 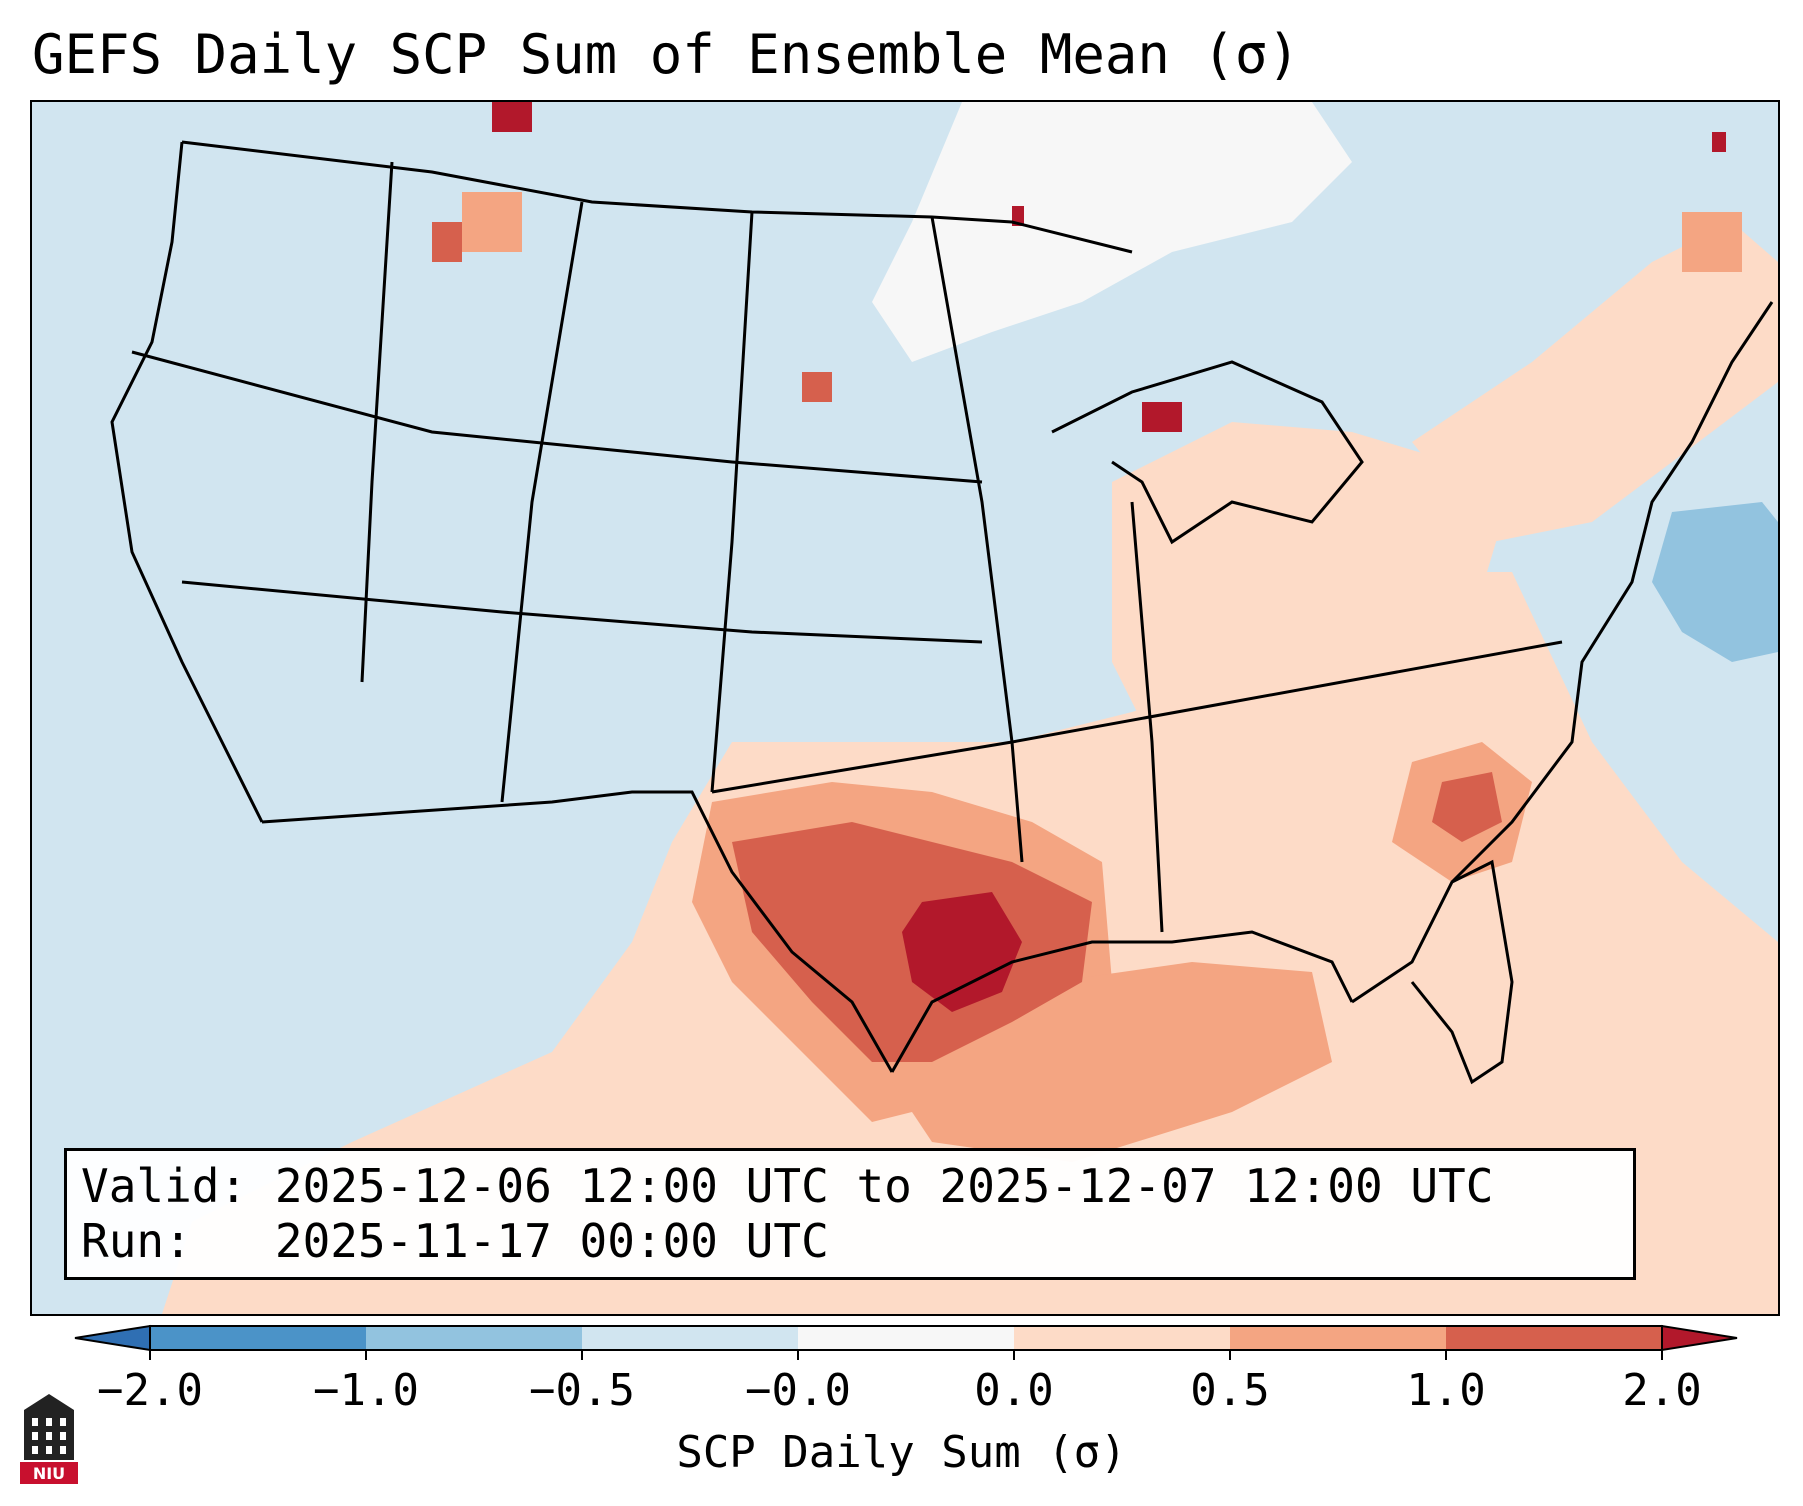 I want to click on tick-label: 0.5, so click(x=1230, y=1390).